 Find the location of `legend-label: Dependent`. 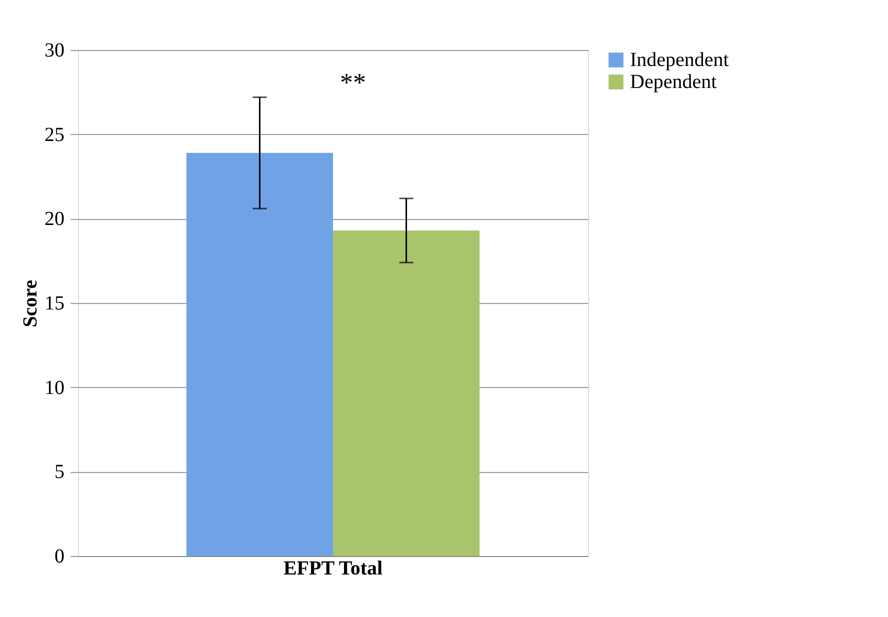

legend-label: Dependent is located at coordinates (674, 82).